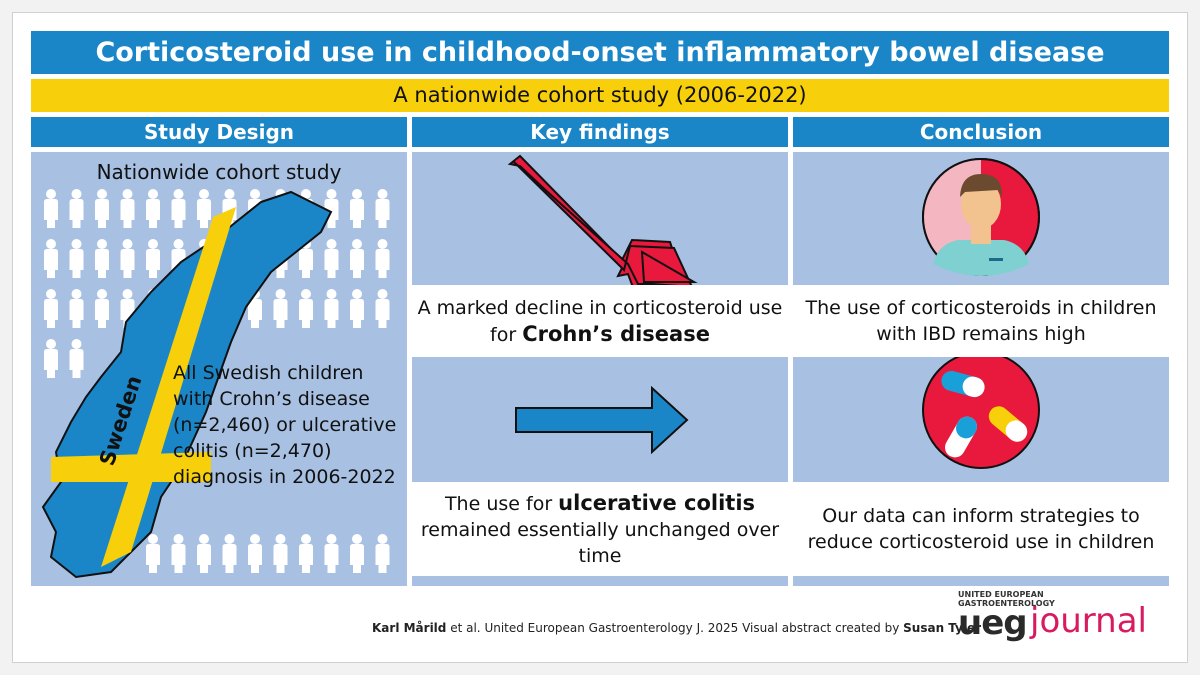  Describe the element at coordinates (616, 333) in the screenshot. I see `finding-crohns-bold: Crohn’s disease` at that location.